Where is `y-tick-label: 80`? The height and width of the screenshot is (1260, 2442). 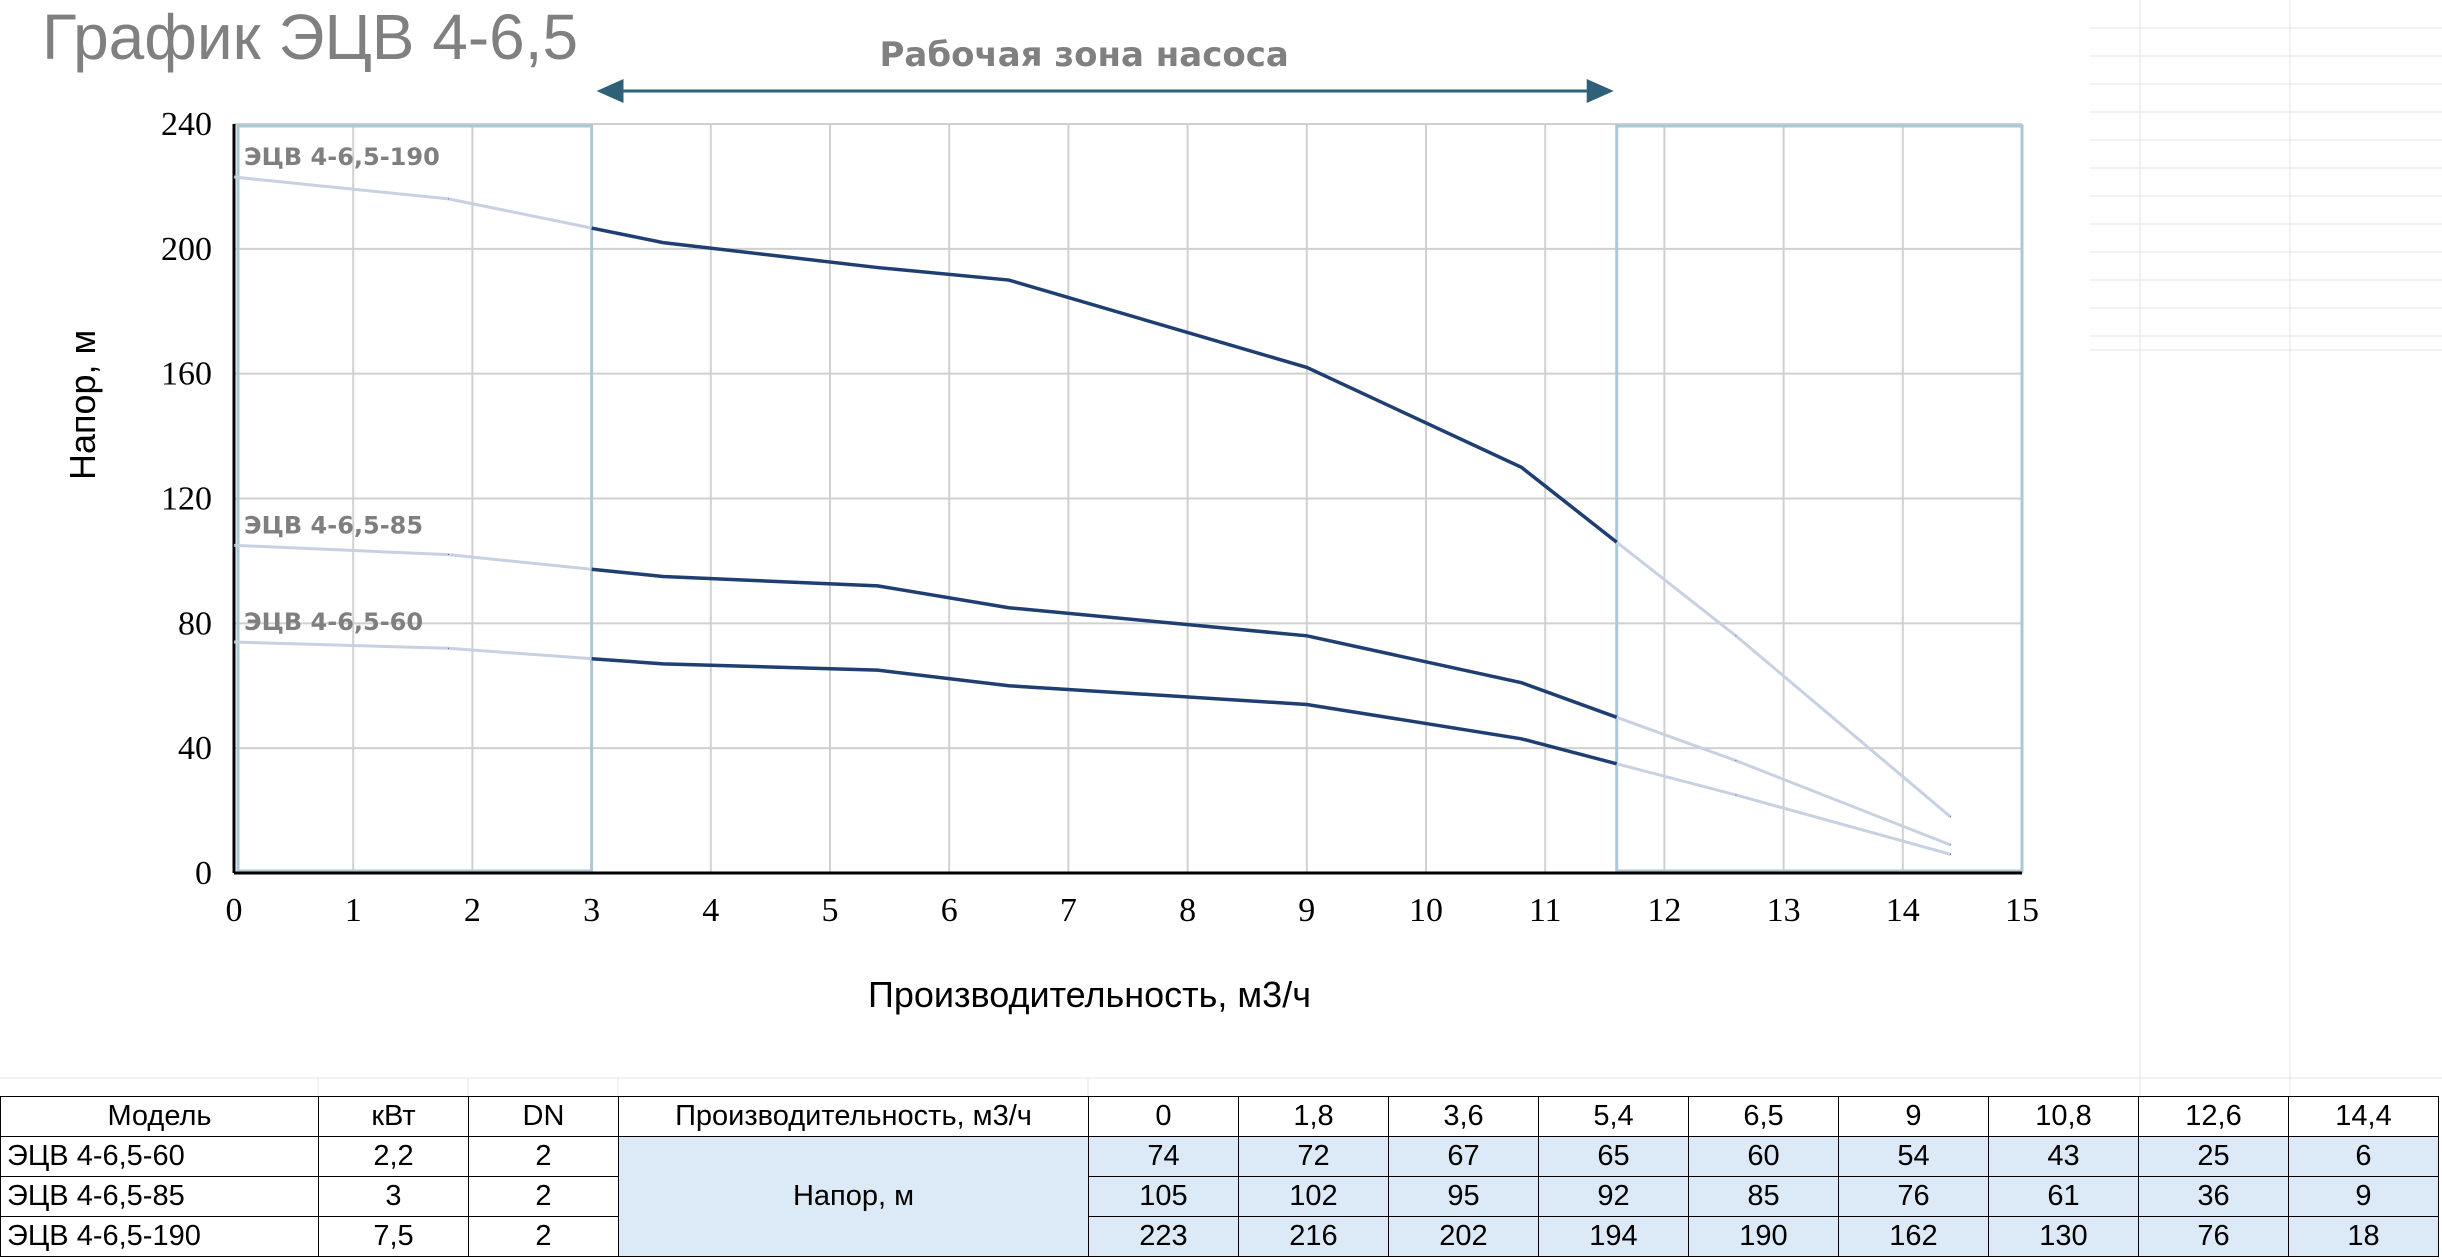
y-tick-label: 80 is located at coordinates (195, 623).